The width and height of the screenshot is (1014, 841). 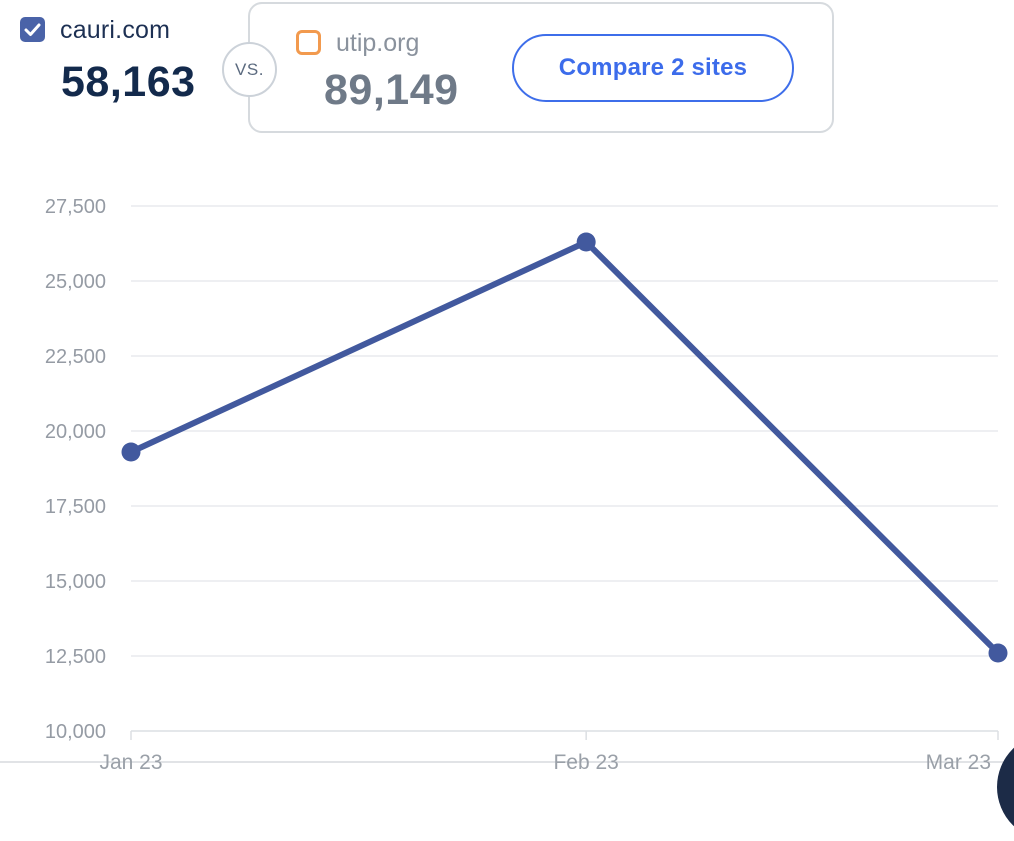 What do you see at coordinates (653, 68) in the screenshot?
I see `compare-sites-button: Compare 2 sites` at bounding box center [653, 68].